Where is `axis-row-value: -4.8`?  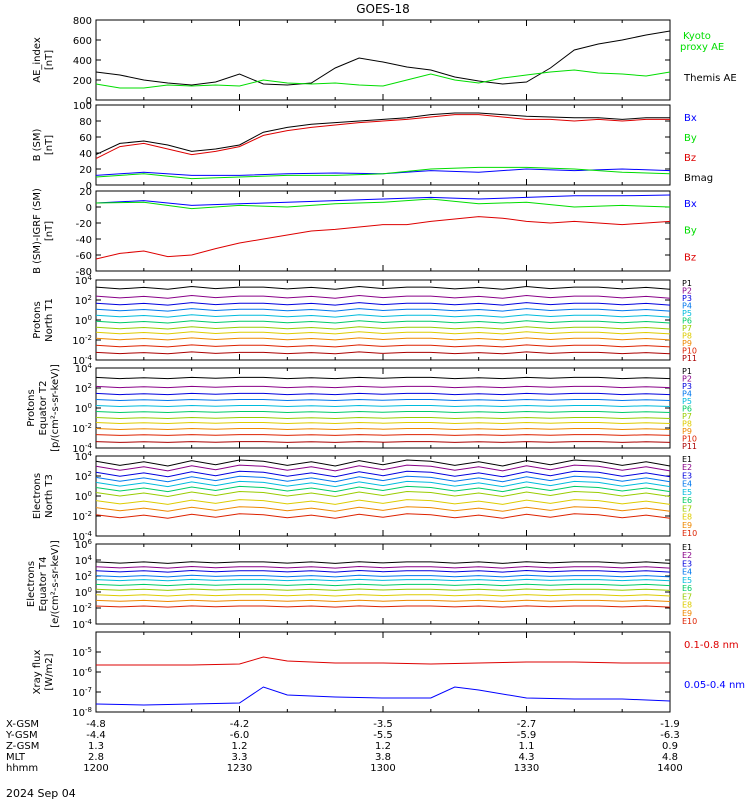
axis-row-value: -4.8 is located at coordinates (96, 724).